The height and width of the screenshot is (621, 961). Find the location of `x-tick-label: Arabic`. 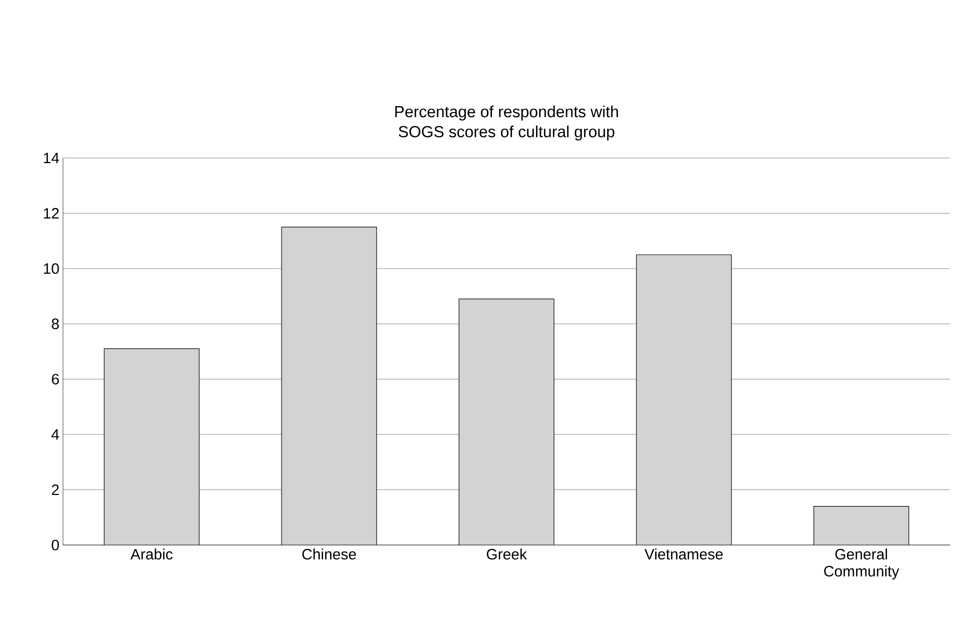

x-tick-label: Arabic is located at coordinates (151, 554).